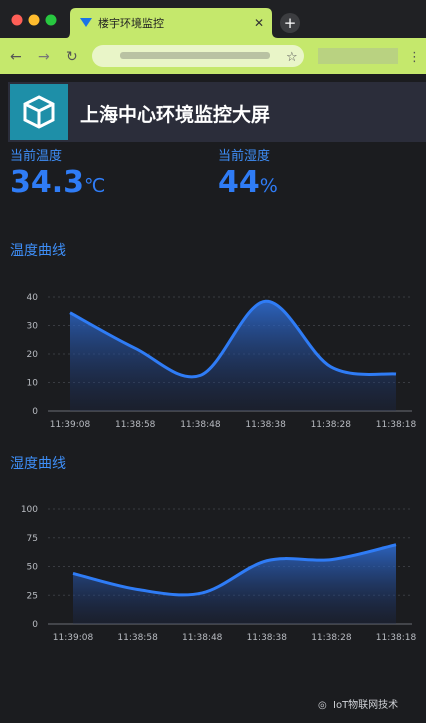 The height and width of the screenshot is (723, 426). I want to click on humidity-unit: %, so click(269, 186).